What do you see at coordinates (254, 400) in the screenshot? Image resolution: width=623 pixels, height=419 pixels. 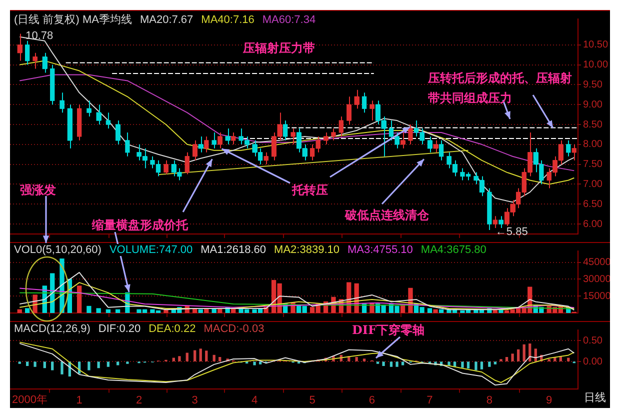 I see `x-tick-label: 4` at bounding box center [254, 400].